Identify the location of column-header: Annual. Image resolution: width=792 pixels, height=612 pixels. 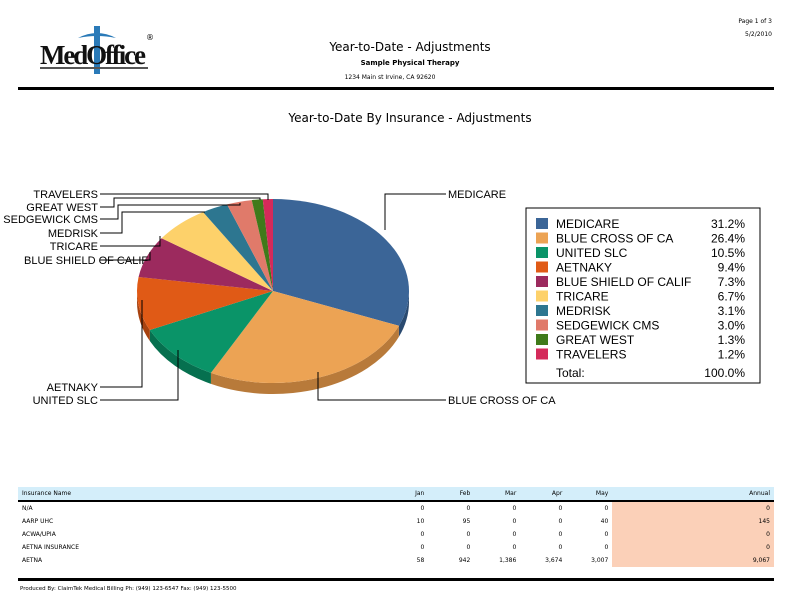
(693, 494).